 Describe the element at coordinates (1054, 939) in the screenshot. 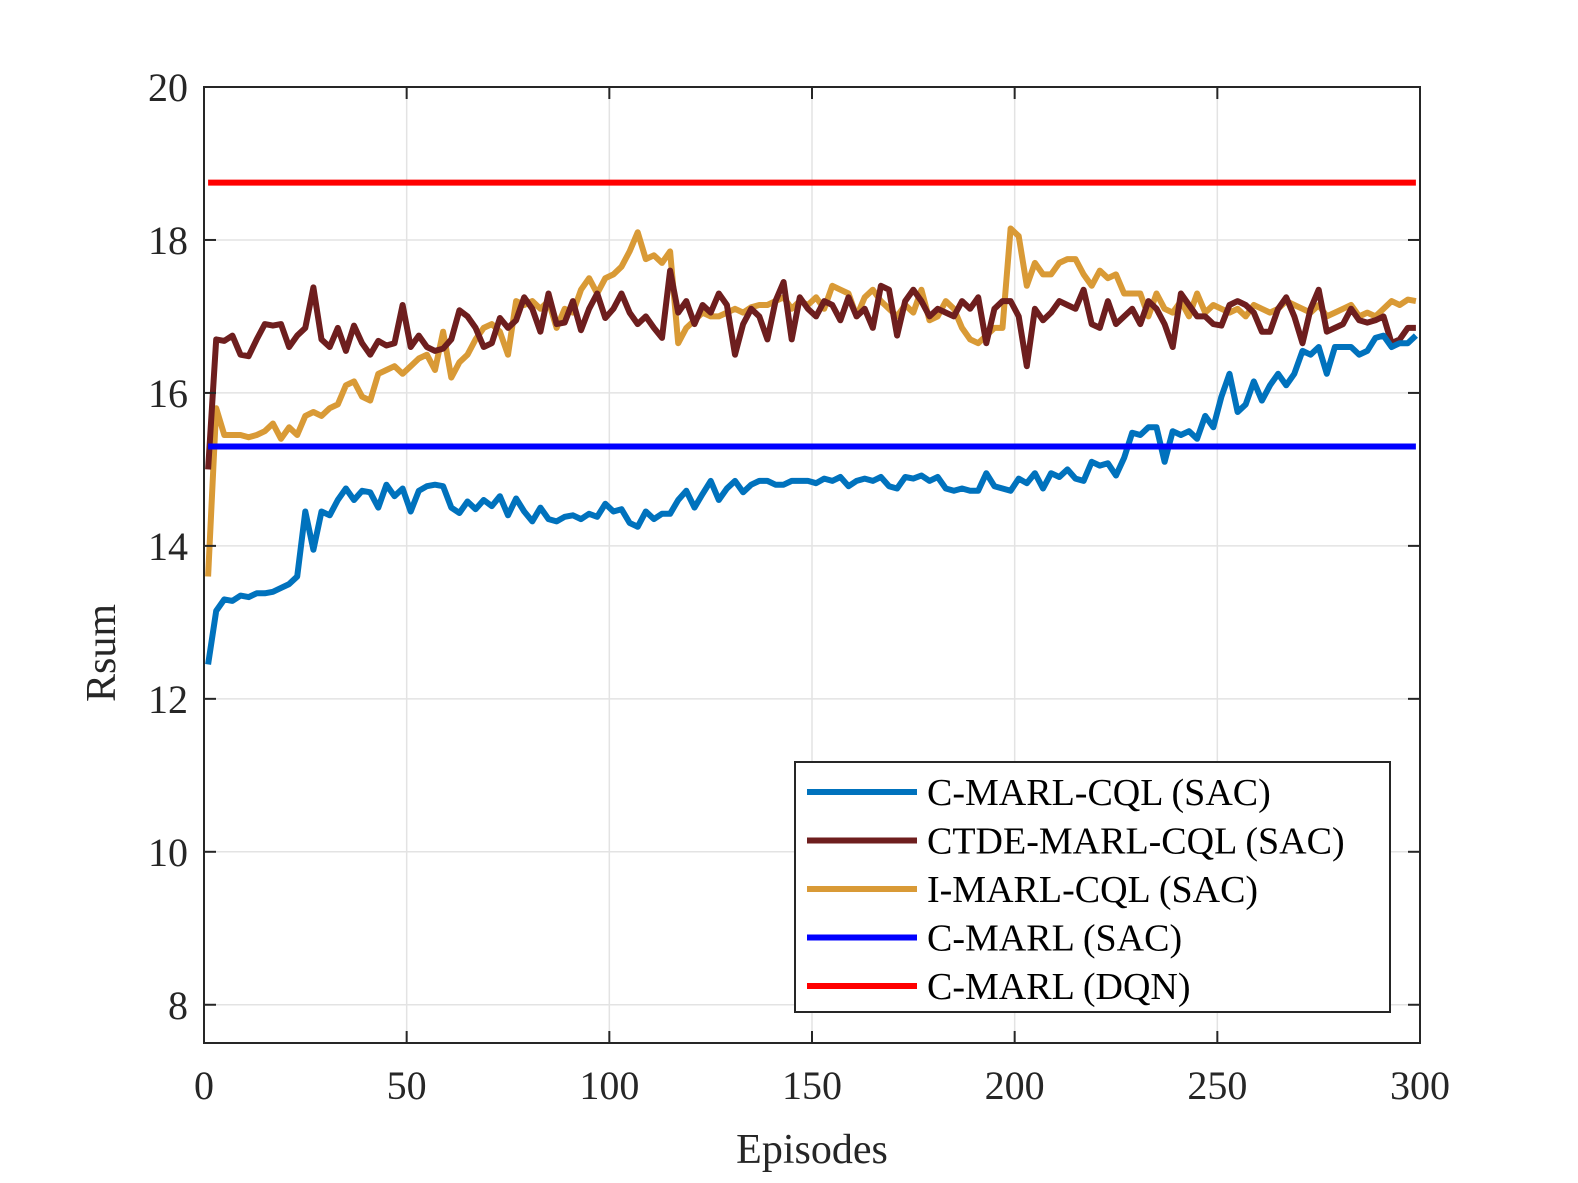

I see `legend-label: C-MARL (SAC)` at that location.